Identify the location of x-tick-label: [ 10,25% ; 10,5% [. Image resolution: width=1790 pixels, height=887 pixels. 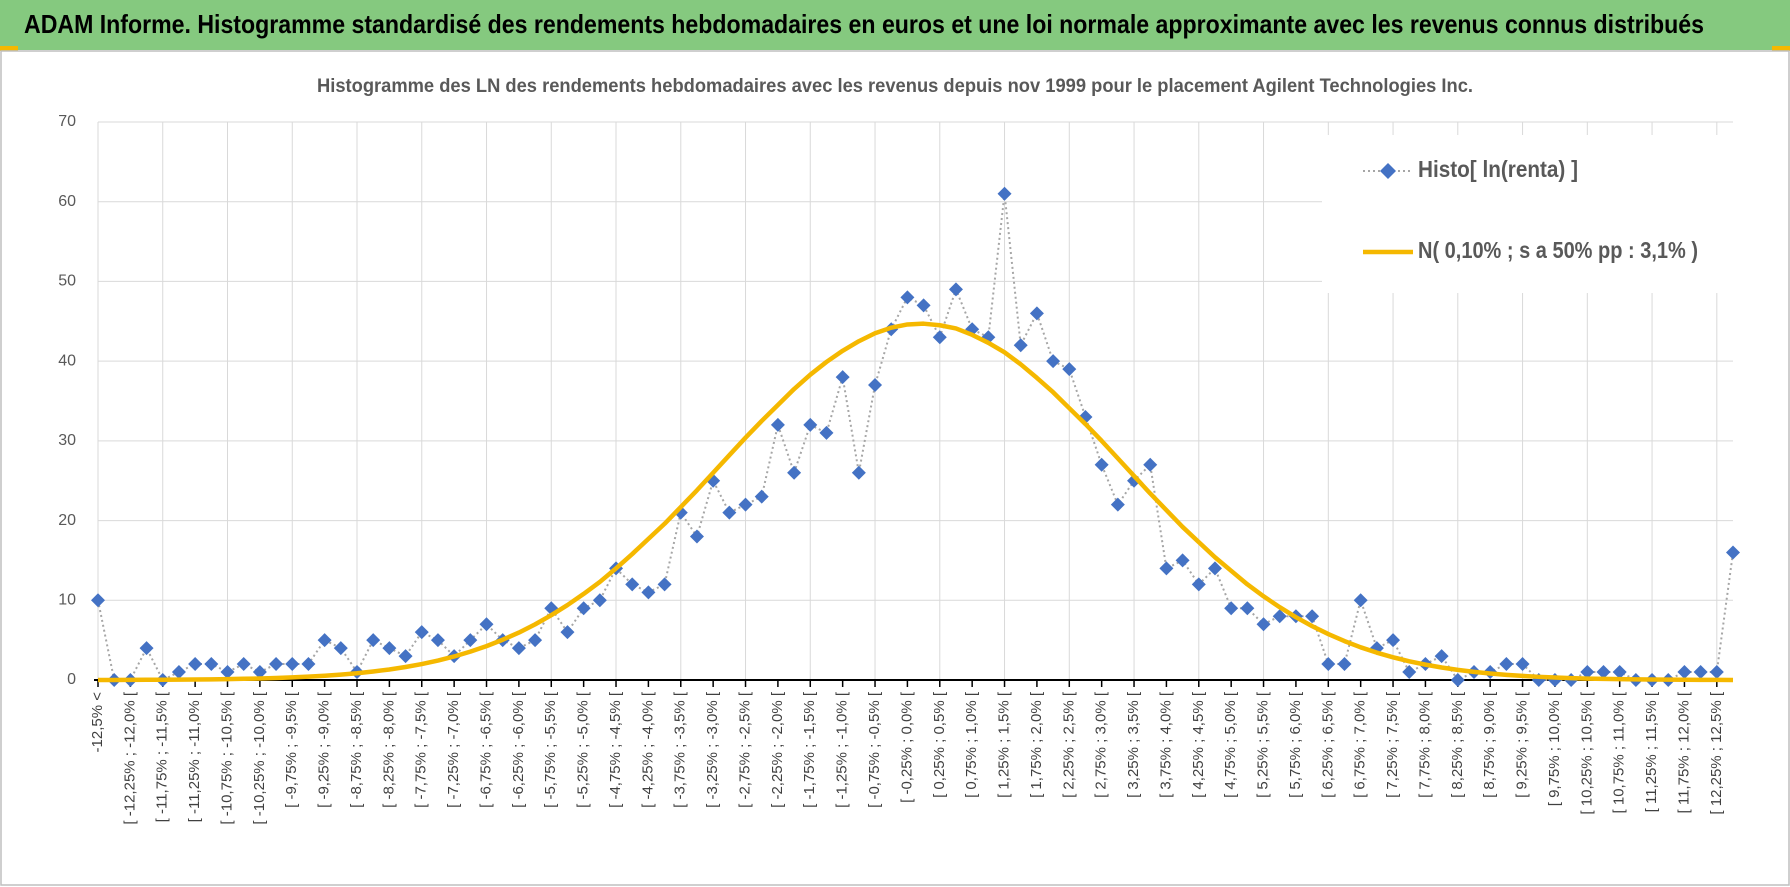
(1586, 752).